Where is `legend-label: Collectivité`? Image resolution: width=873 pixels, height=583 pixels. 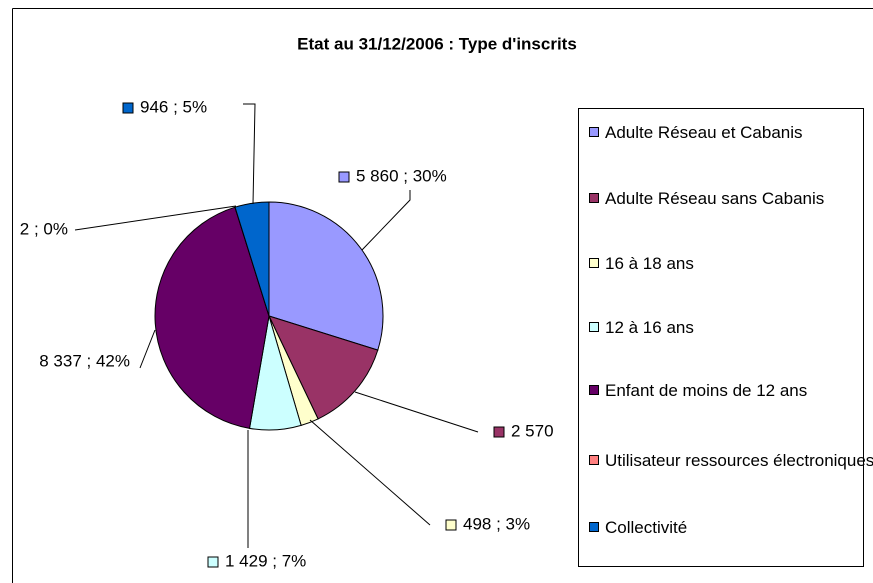 legend-label: Collectivité is located at coordinates (646, 527).